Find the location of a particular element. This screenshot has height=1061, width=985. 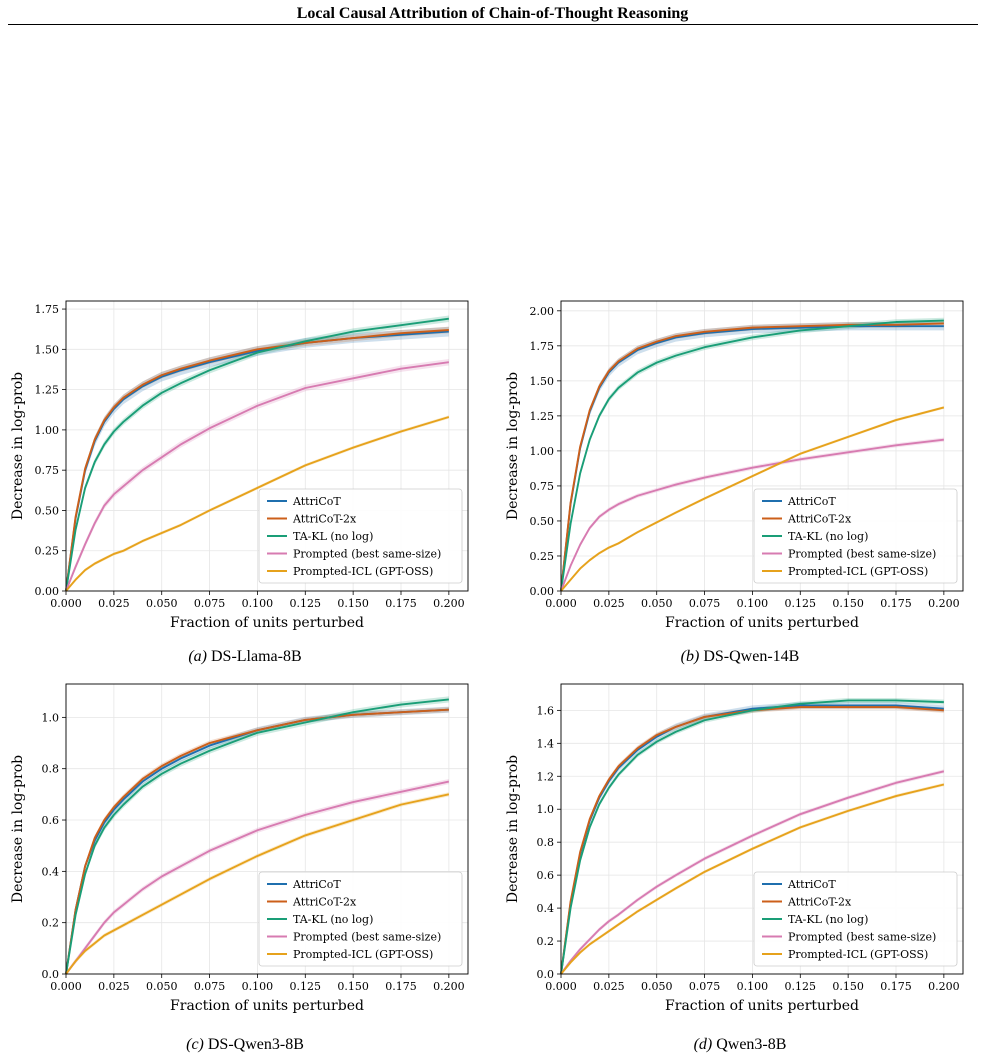

y-tick-label: 0.00 is located at coordinates (542, 591).